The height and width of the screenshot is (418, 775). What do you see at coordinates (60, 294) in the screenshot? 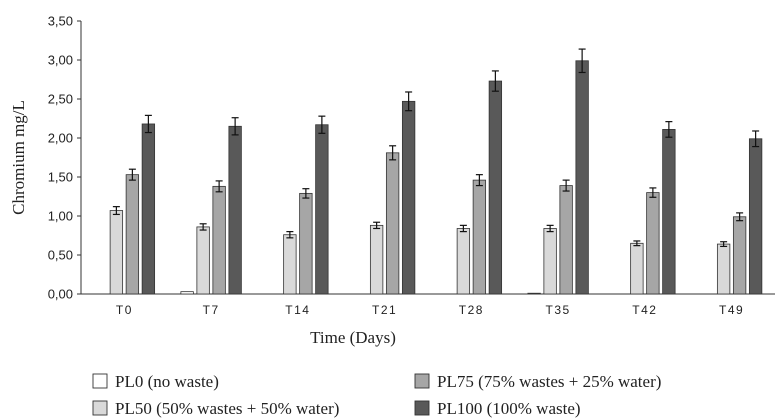
I see `y-tick-label: 0,00` at bounding box center [60, 294].